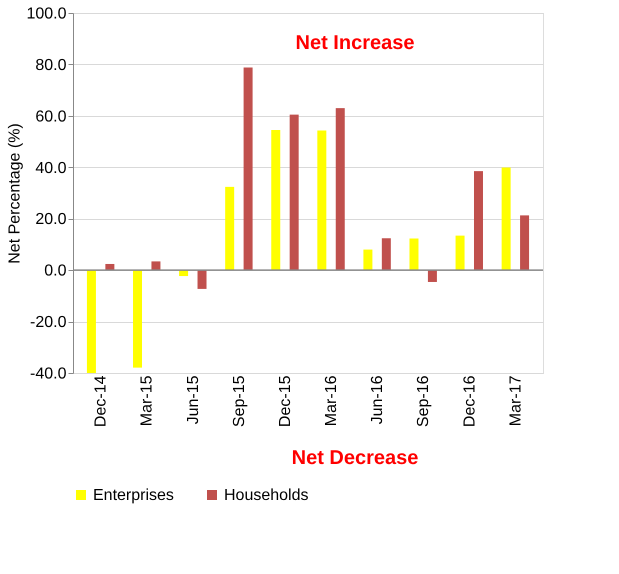 Image resolution: width=619 pixels, height=574 pixels. What do you see at coordinates (193, 399) in the screenshot?
I see `x-tick-label: Jun-15` at bounding box center [193, 399].